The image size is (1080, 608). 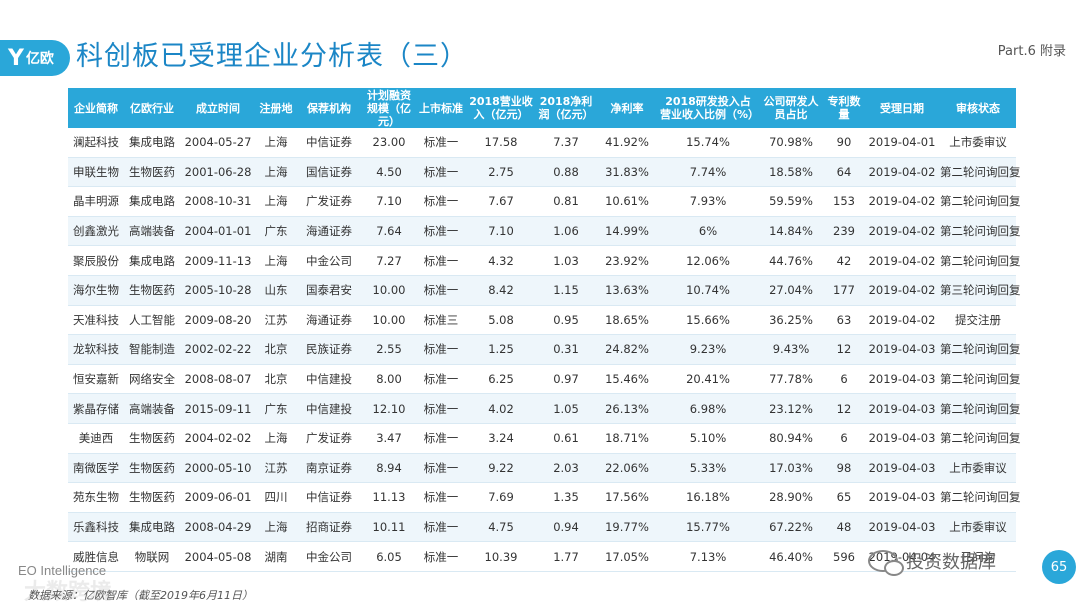 I want to click on table-cell: 2004-02-02, so click(x=218, y=438).